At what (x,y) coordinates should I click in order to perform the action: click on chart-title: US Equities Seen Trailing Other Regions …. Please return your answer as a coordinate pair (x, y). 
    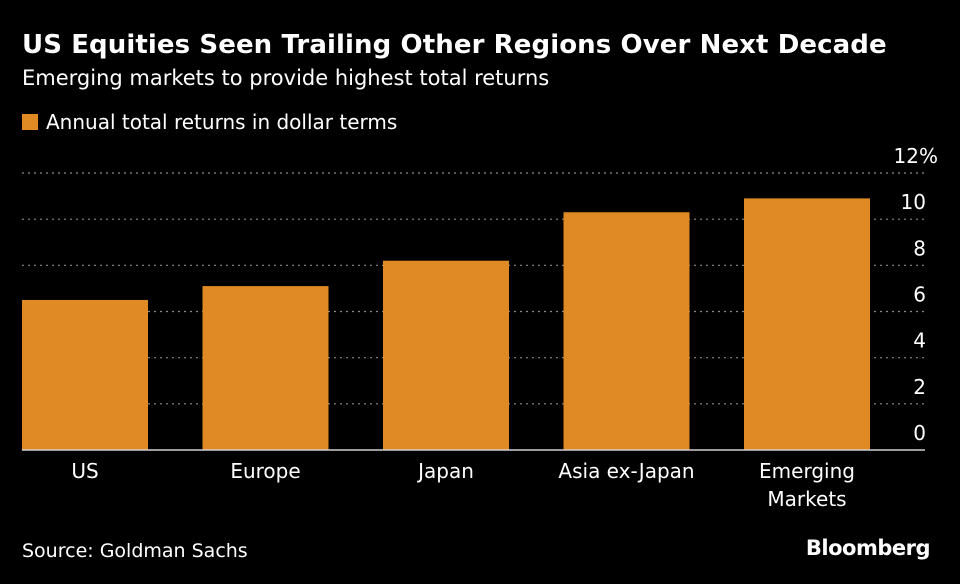
    Looking at the image, I should click on (454, 45).